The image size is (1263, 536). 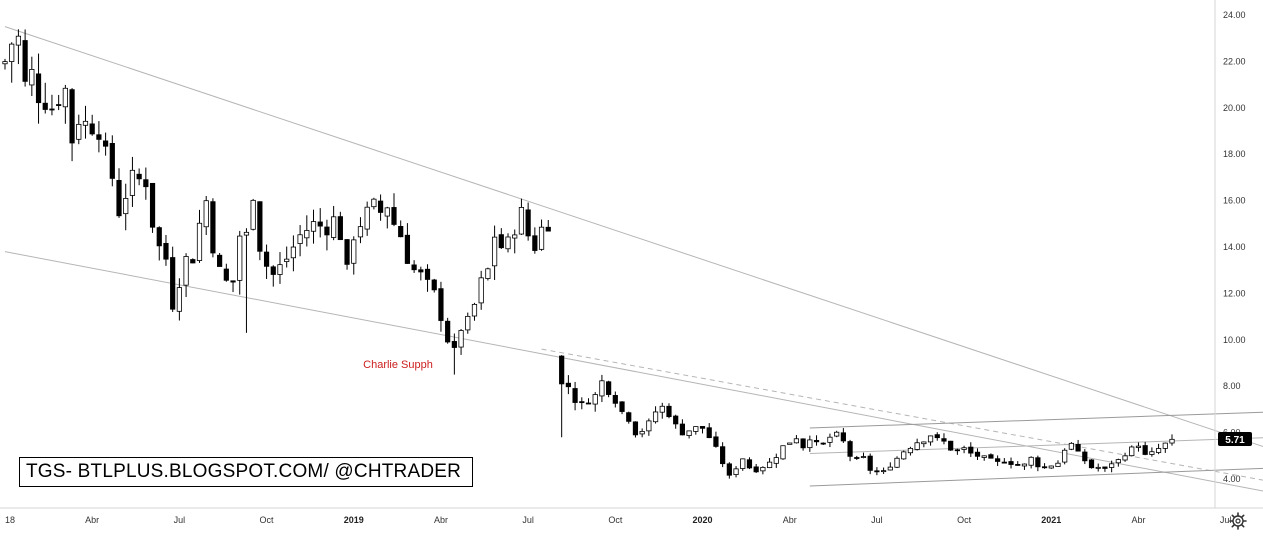 What do you see at coordinates (1234, 293) in the screenshot?
I see `y-tick-label: 12.00` at bounding box center [1234, 293].